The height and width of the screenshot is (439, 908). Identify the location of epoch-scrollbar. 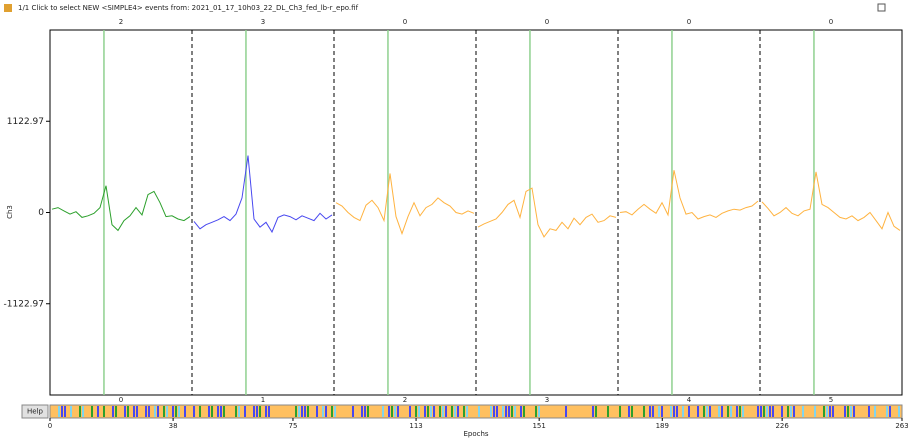
(476, 411).